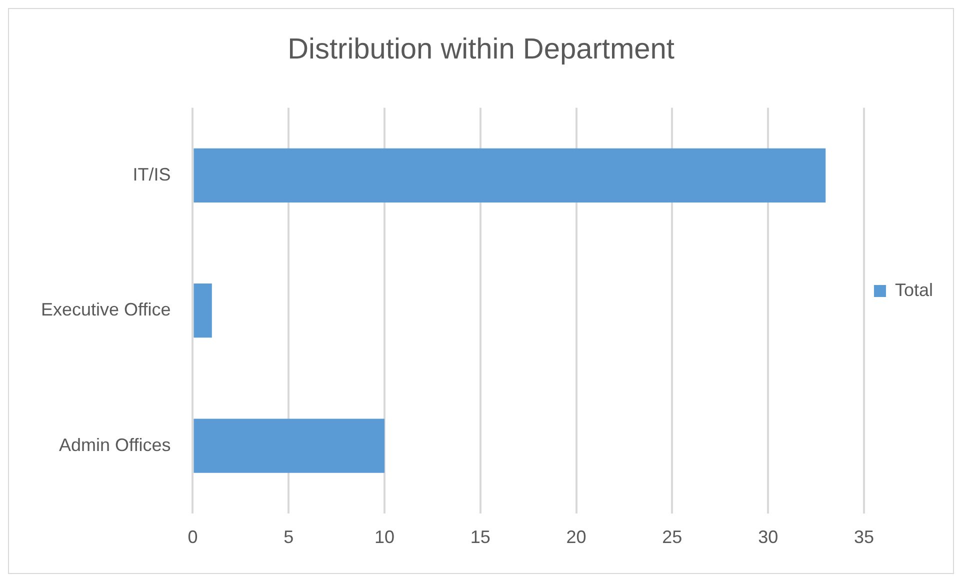 This screenshot has width=960, height=580. I want to click on x-tick-label: 0, so click(193, 537).